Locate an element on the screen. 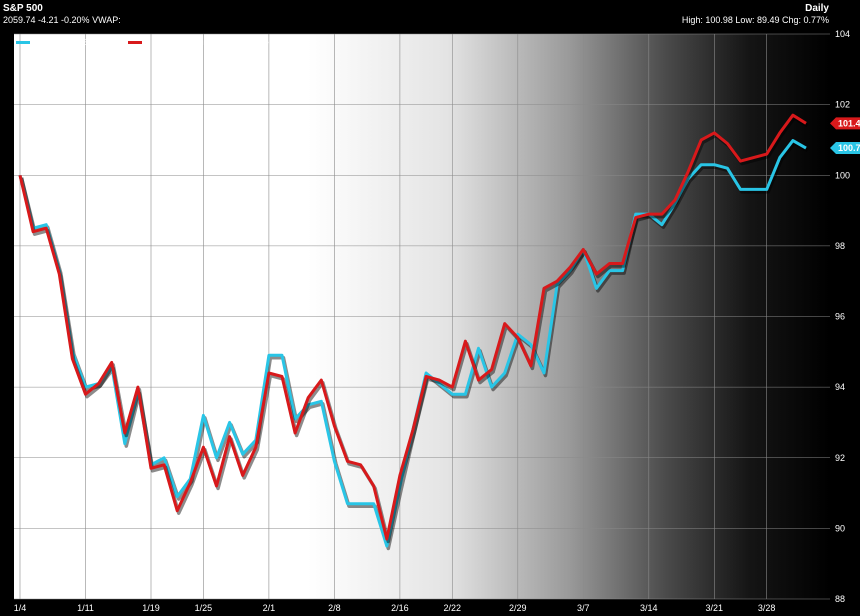  y-tick-label: 104 is located at coordinates (842, 34).